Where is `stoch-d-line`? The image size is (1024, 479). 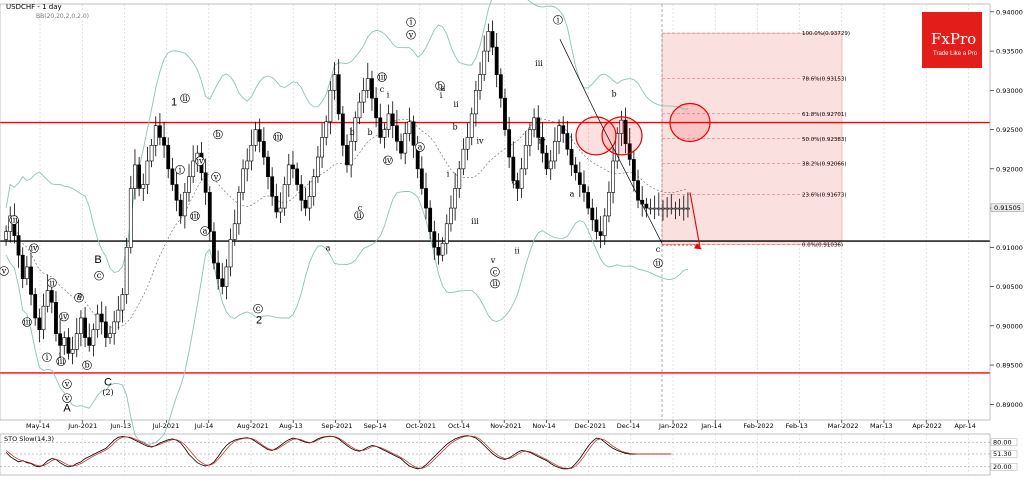 stoch-d-line is located at coordinates (338, 452).